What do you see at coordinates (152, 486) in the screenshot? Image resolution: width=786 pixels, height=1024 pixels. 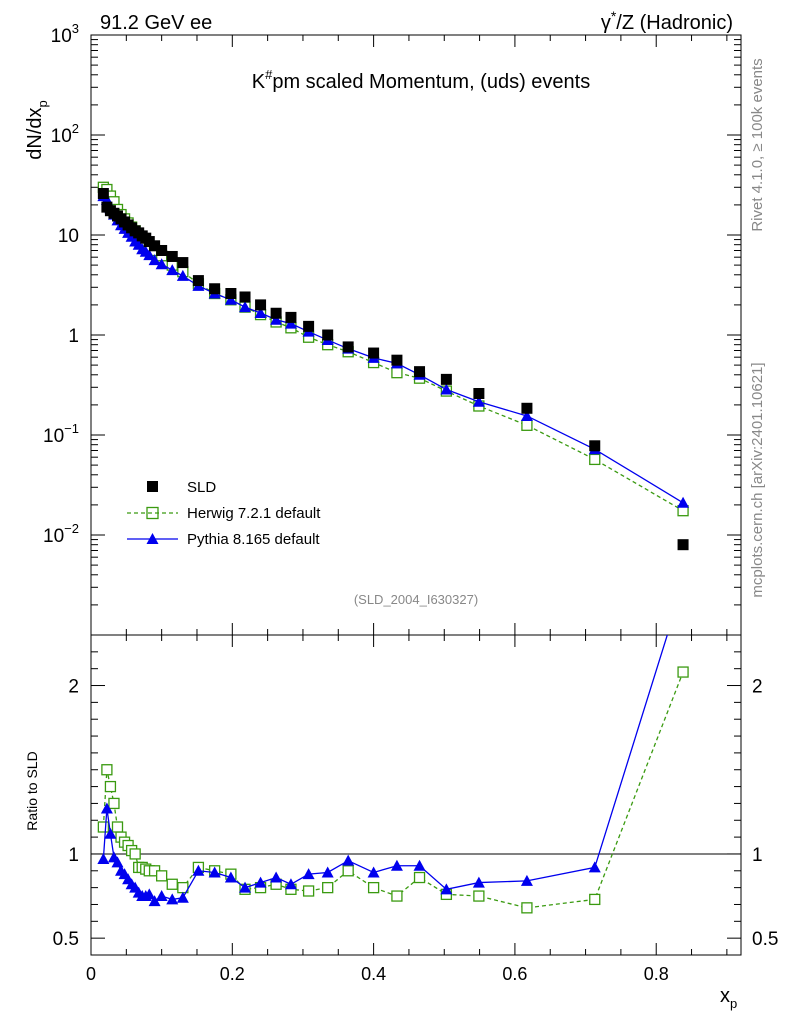 I see `legend-sld-marker` at bounding box center [152, 486].